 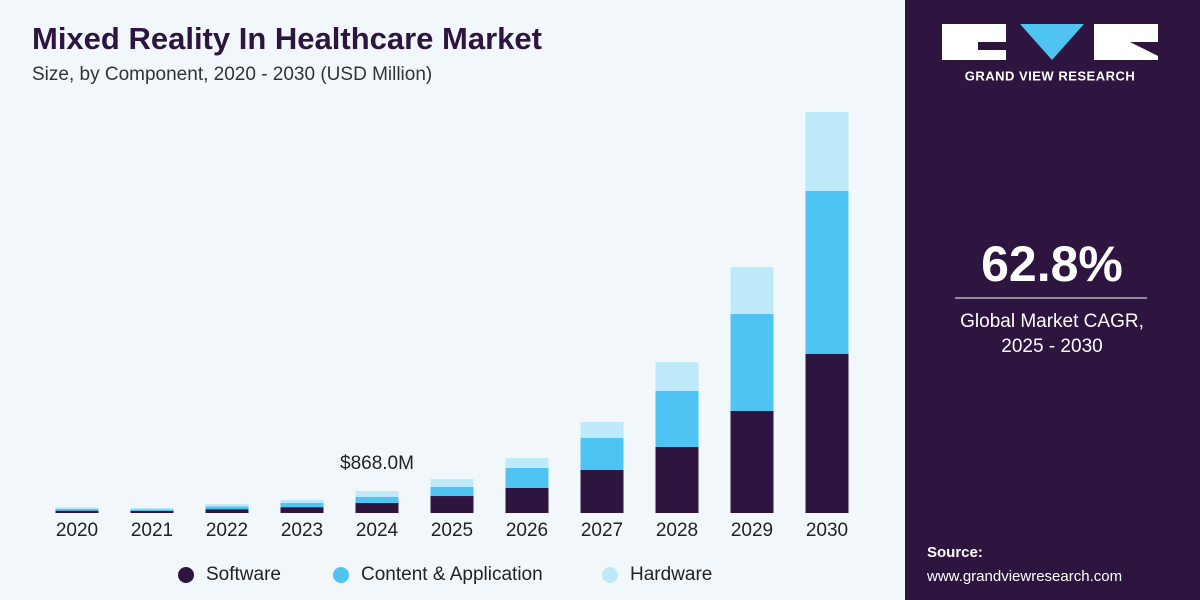 I want to click on legend-label: Content & Application, so click(x=452, y=574).